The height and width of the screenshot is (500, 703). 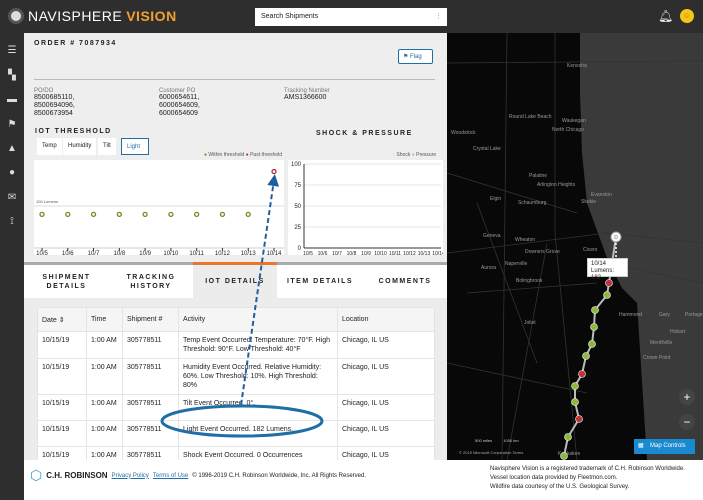 What do you see at coordinates (62, 319) in the screenshot?
I see `column-date: Date ⇕` at bounding box center [62, 319].